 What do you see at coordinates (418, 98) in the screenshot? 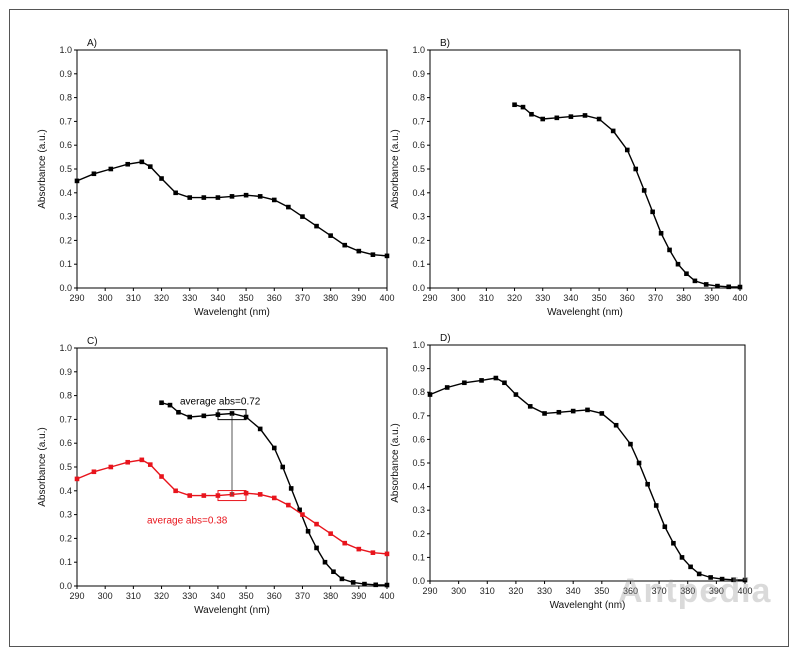
I see `y-tick-label: 0.8` at bounding box center [418, 98].